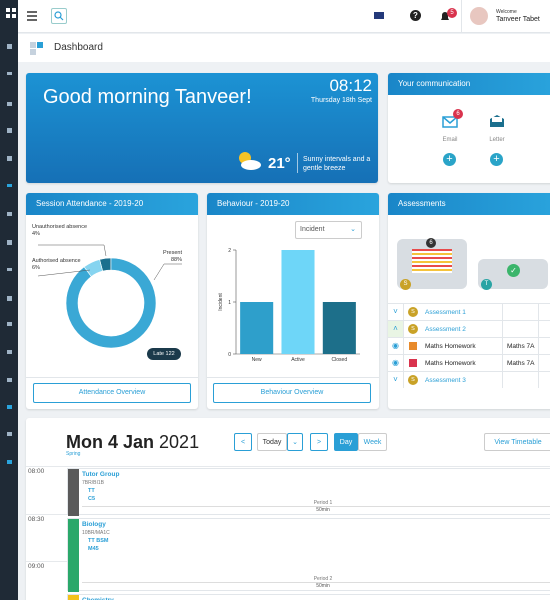  I want to click on pending-badge: 6, so click(431, 243).